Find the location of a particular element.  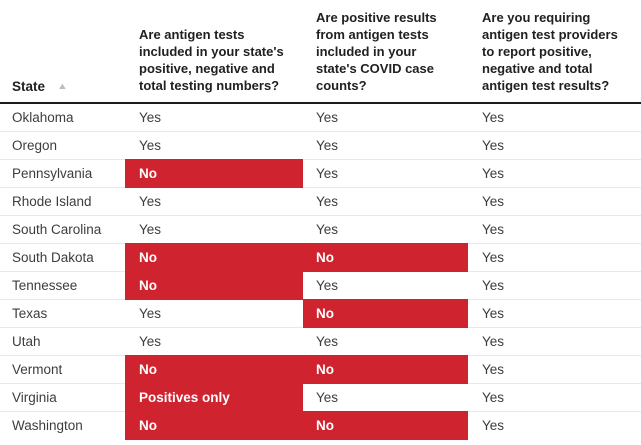

table-row: Virginia Positives only Yes Yes is located at coordinates (320, 397).